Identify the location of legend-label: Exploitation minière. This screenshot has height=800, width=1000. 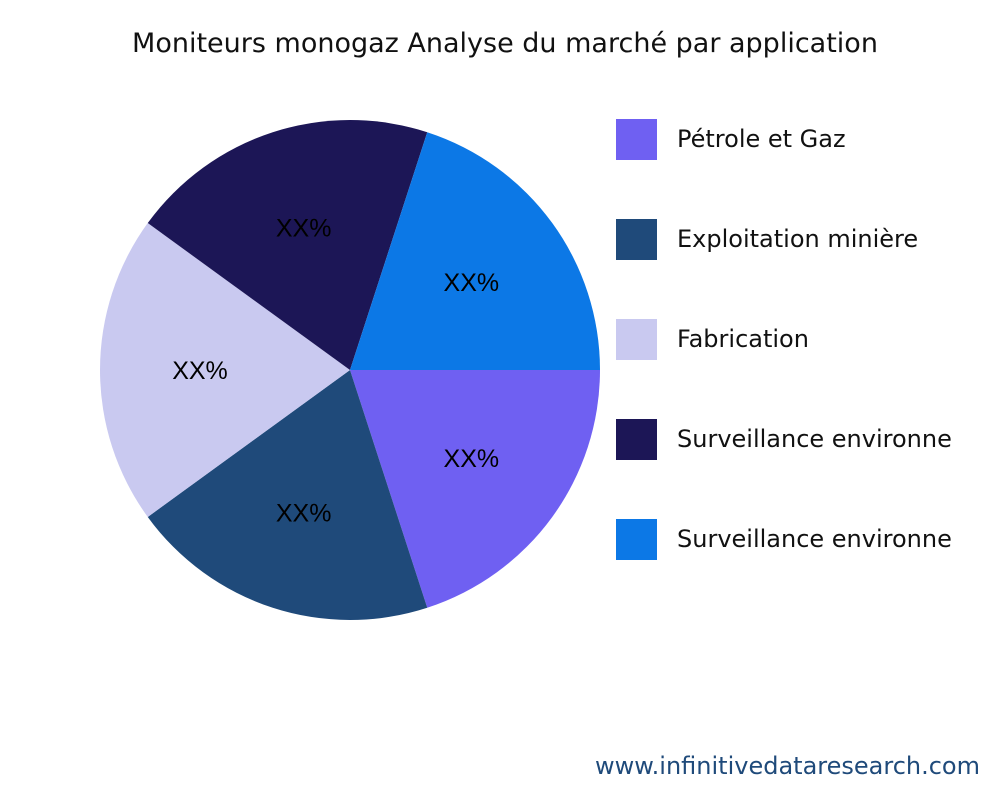
(798, 239).